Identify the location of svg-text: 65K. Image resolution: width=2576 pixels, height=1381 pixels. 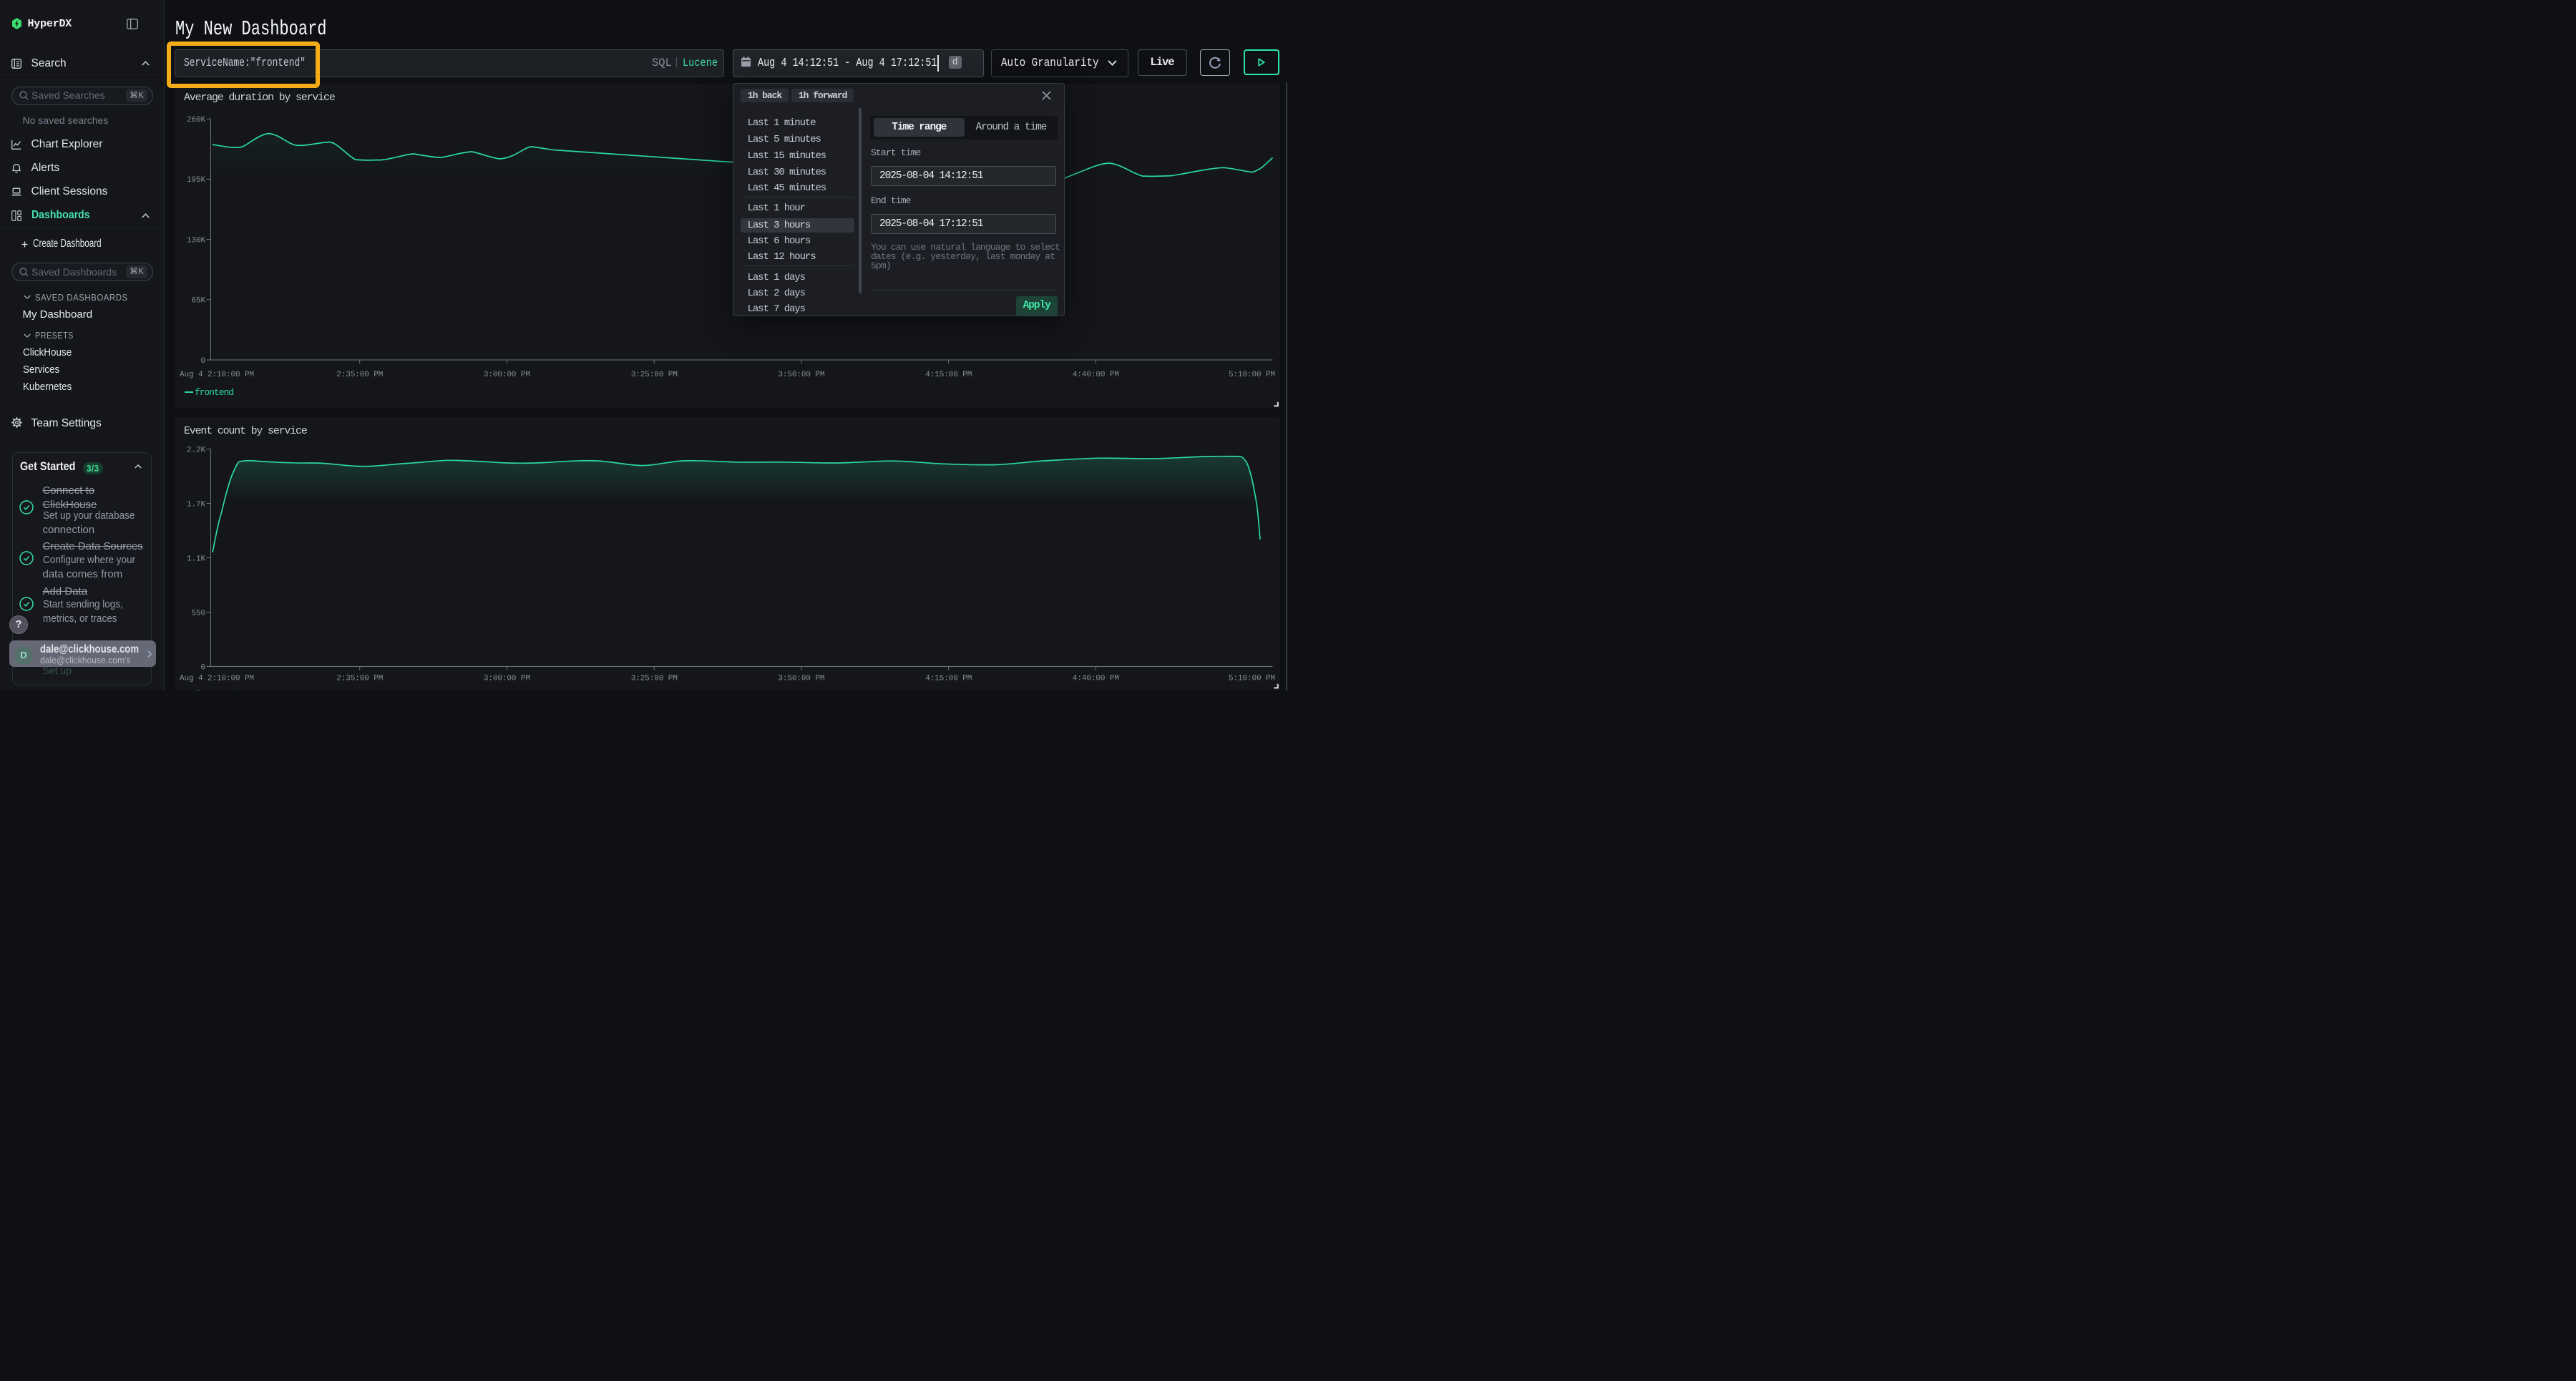
(198, 301).